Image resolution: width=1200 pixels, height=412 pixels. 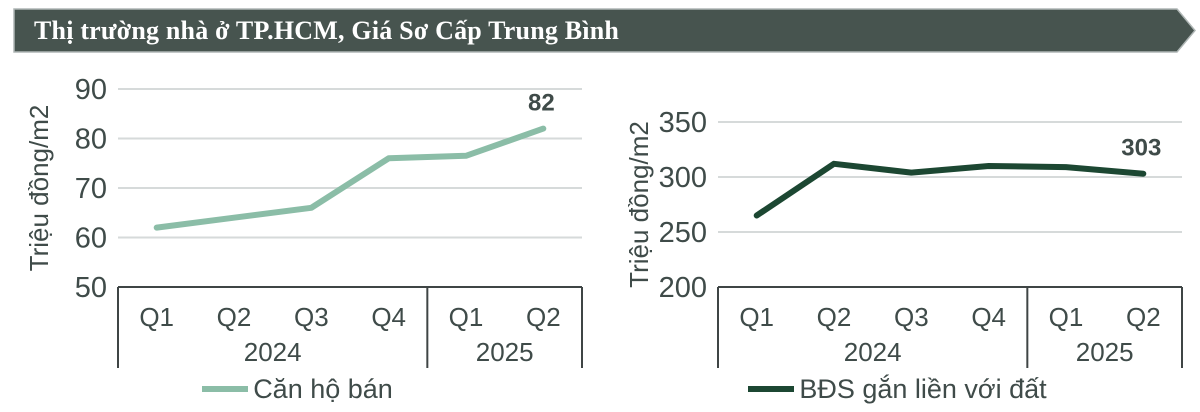 I want to click on y-tick-label: 300, so click(x=683, y=178).